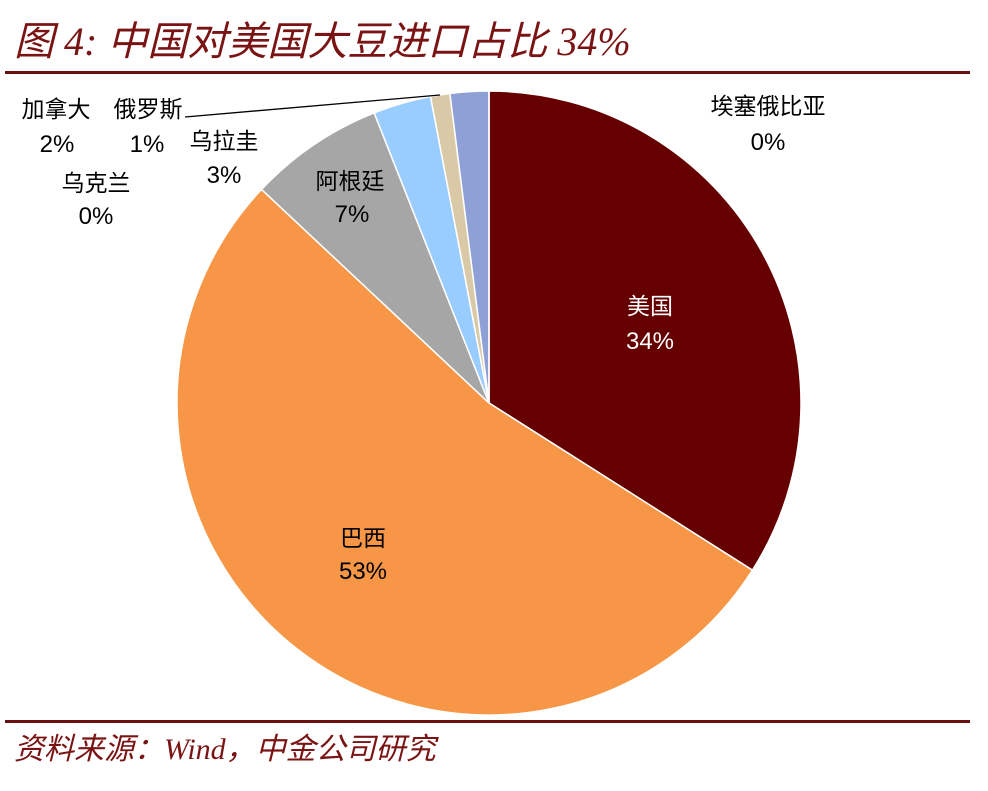  I want to click on slice-label-pct-usa: 34%, so click(650, 341).